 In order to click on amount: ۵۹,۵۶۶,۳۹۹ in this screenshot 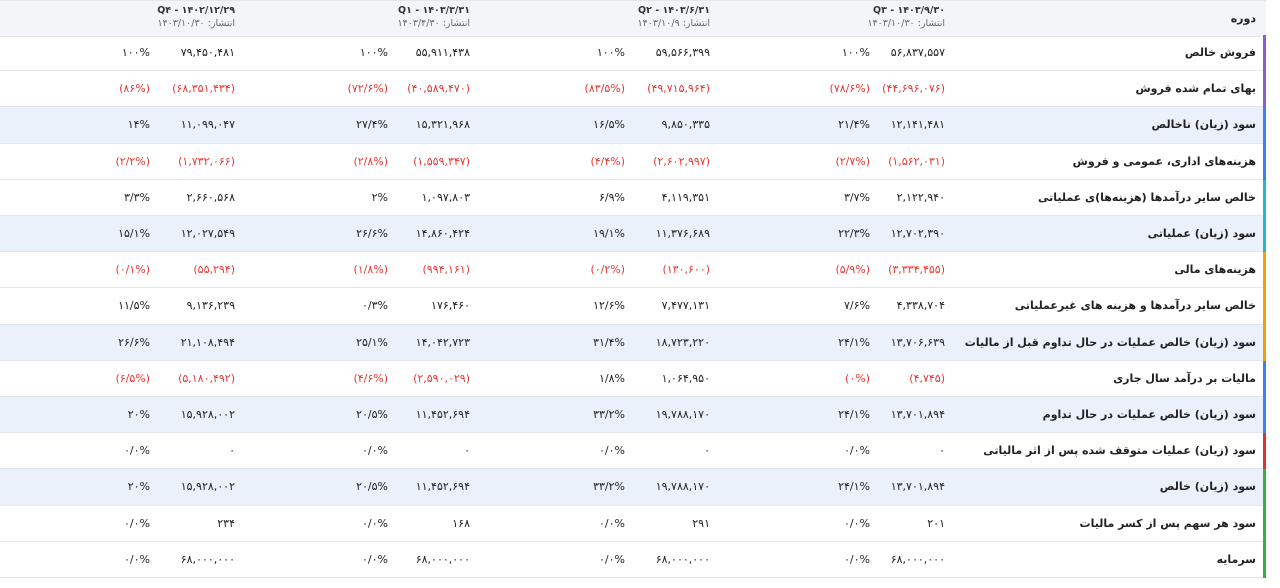, I will do `click(682, 53)`.